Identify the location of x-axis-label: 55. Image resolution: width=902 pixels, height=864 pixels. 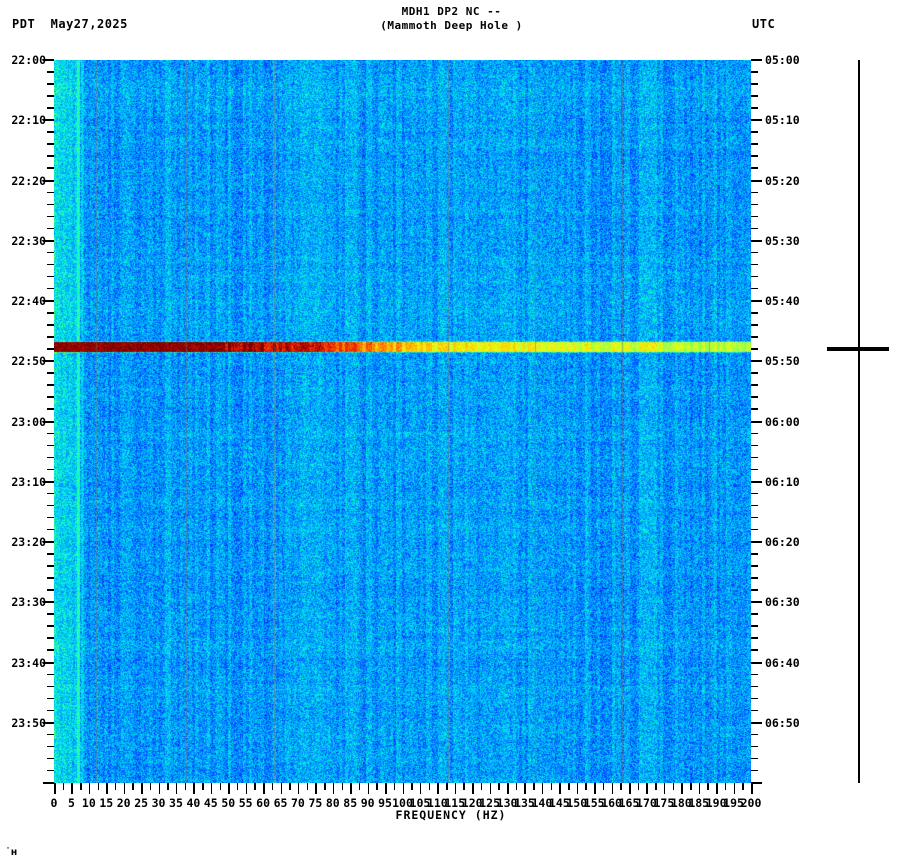
(245, 803).